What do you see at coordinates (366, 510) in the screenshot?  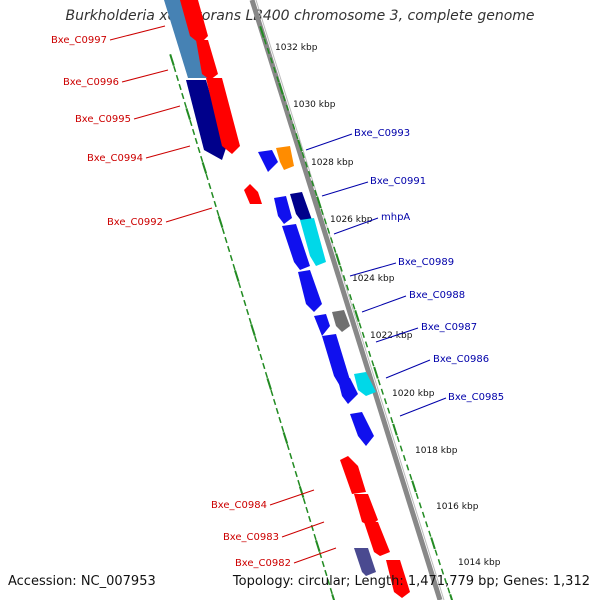 I see `gene-bxe-c0983` at bounding box center [366, 510].